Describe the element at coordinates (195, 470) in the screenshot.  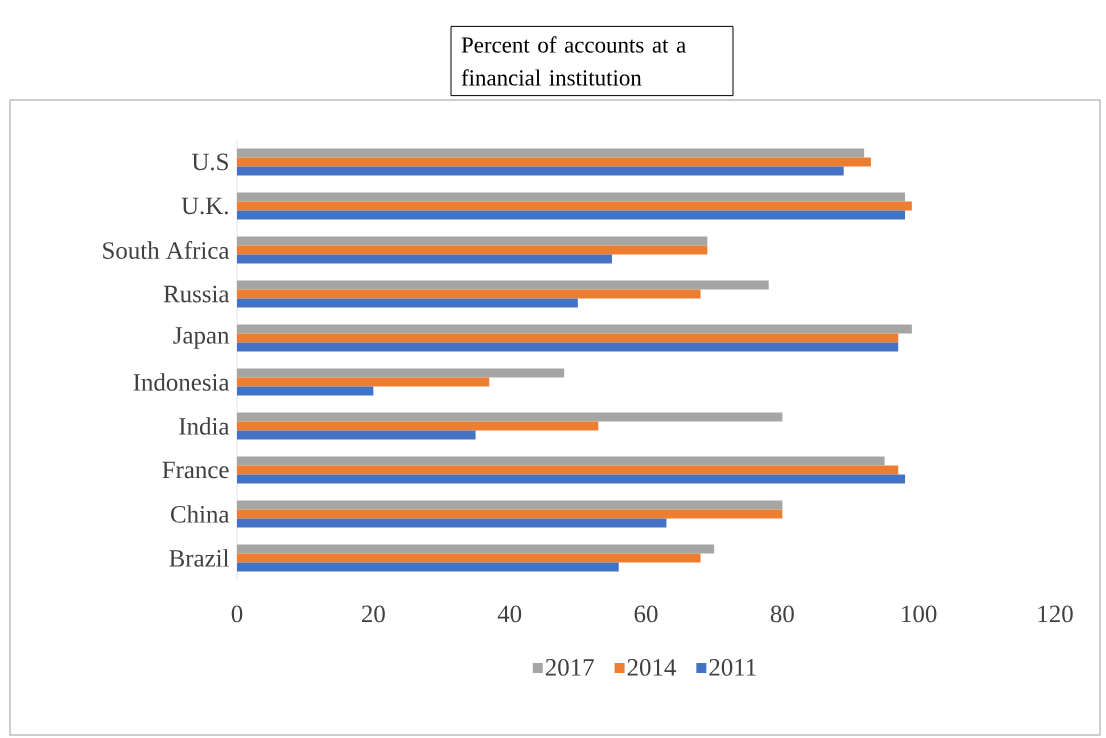
I see `y-tick-label: France` at that location.